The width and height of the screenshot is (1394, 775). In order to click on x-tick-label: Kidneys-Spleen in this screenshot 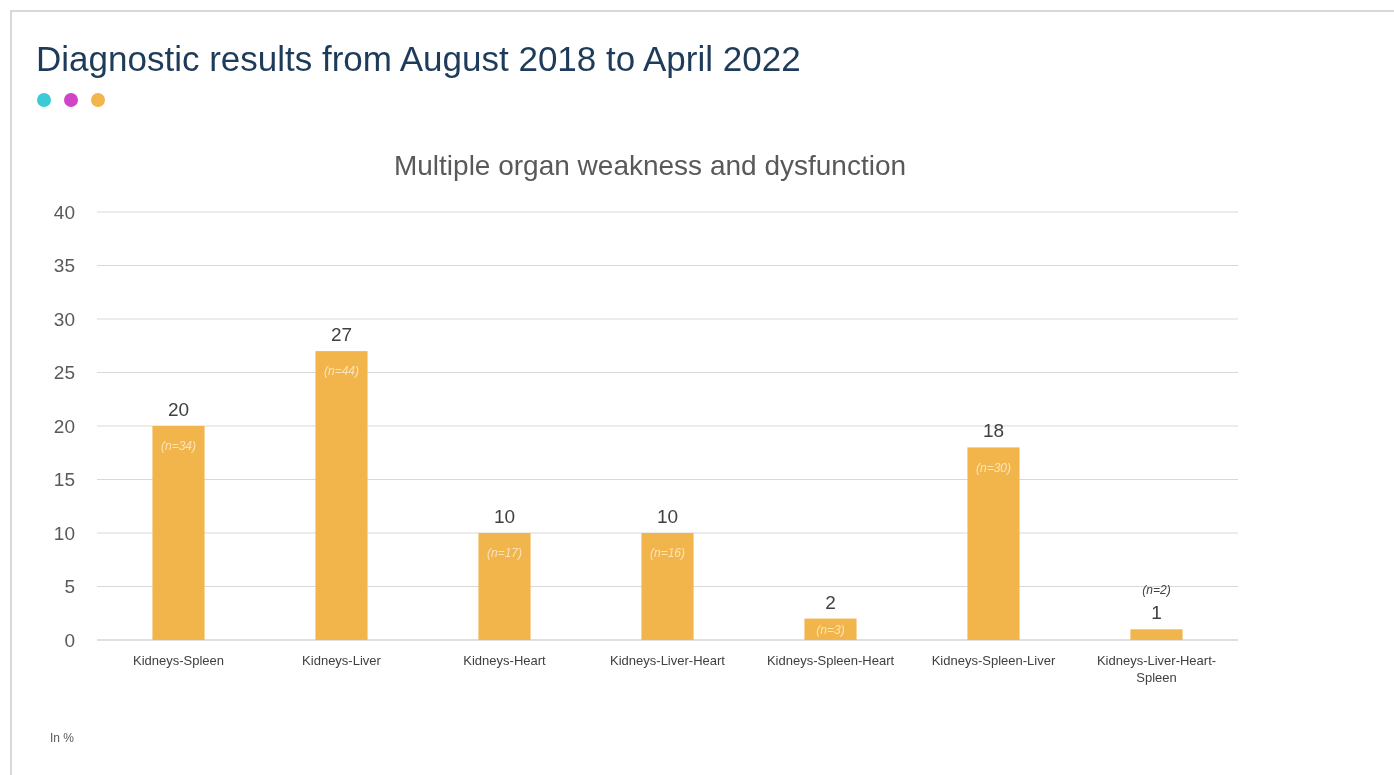, I will do `click(178, 660)`.